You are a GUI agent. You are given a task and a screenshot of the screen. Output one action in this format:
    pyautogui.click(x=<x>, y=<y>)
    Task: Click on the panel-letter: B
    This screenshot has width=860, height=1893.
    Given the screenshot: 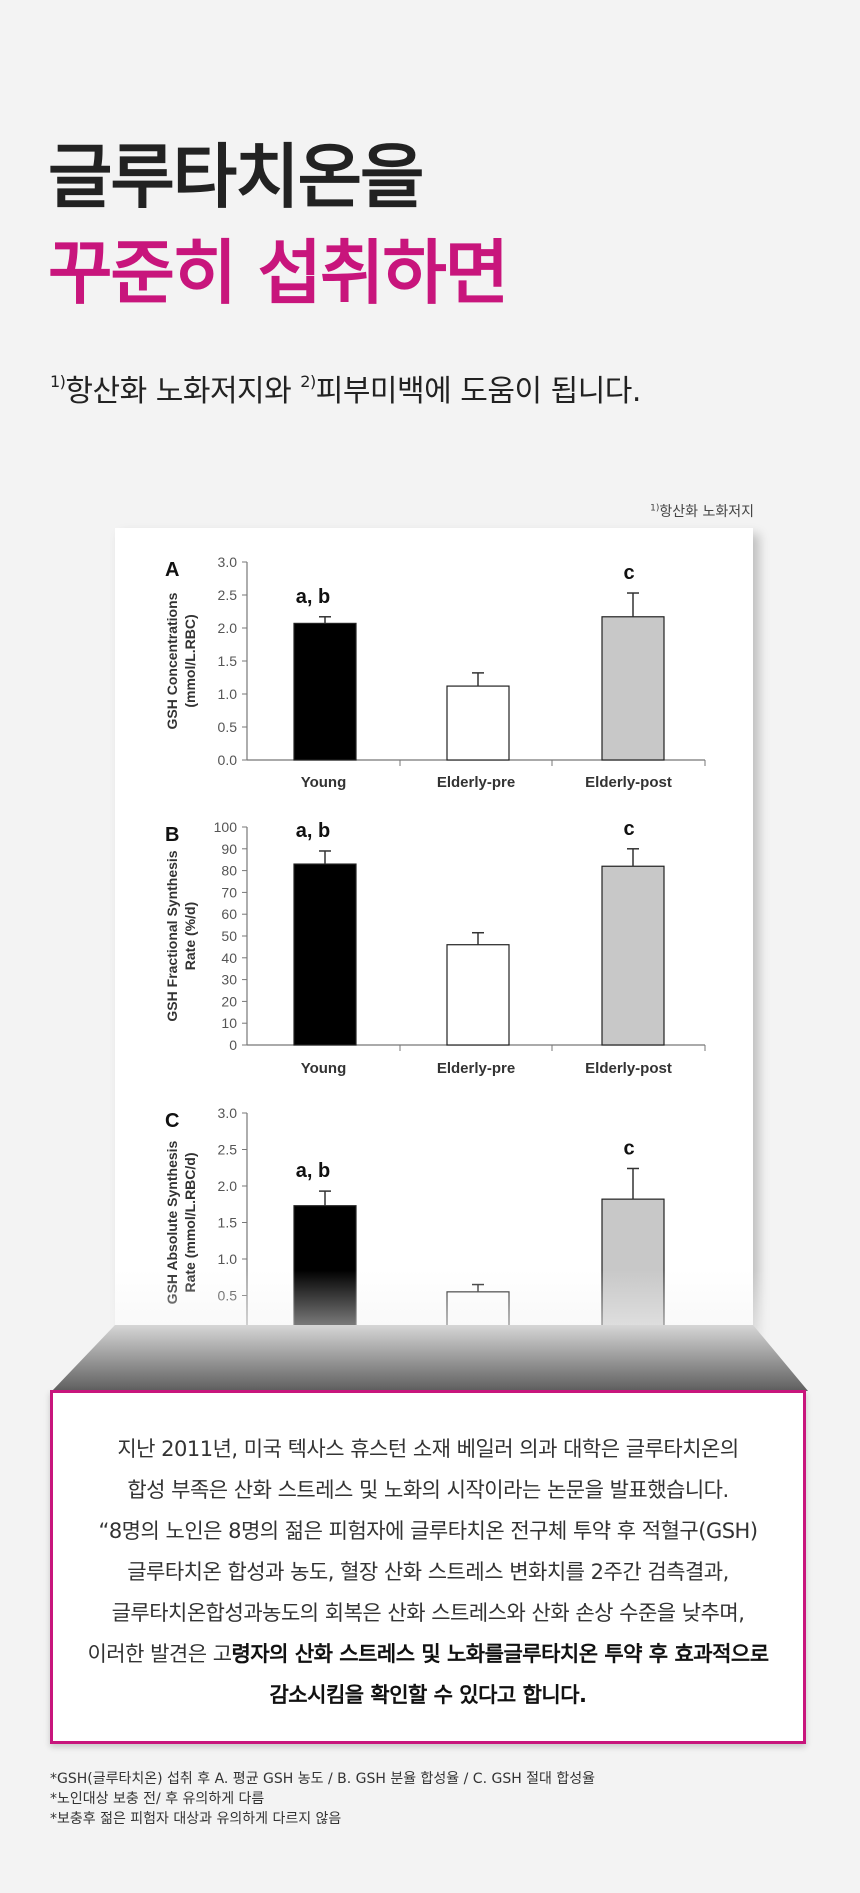 What is the action you would take?
    pyautogui.click(x=172, y=835)
    